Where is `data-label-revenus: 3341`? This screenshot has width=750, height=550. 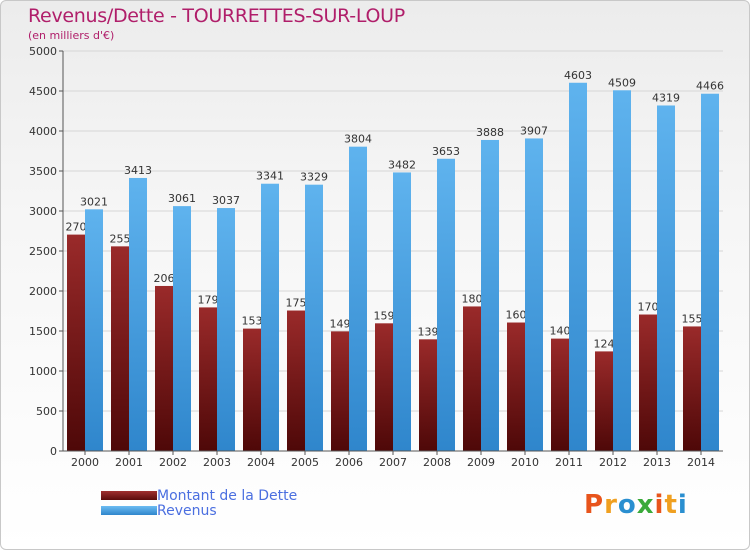 data-label-revenus: 3341 is located at coordinates (270, 176).